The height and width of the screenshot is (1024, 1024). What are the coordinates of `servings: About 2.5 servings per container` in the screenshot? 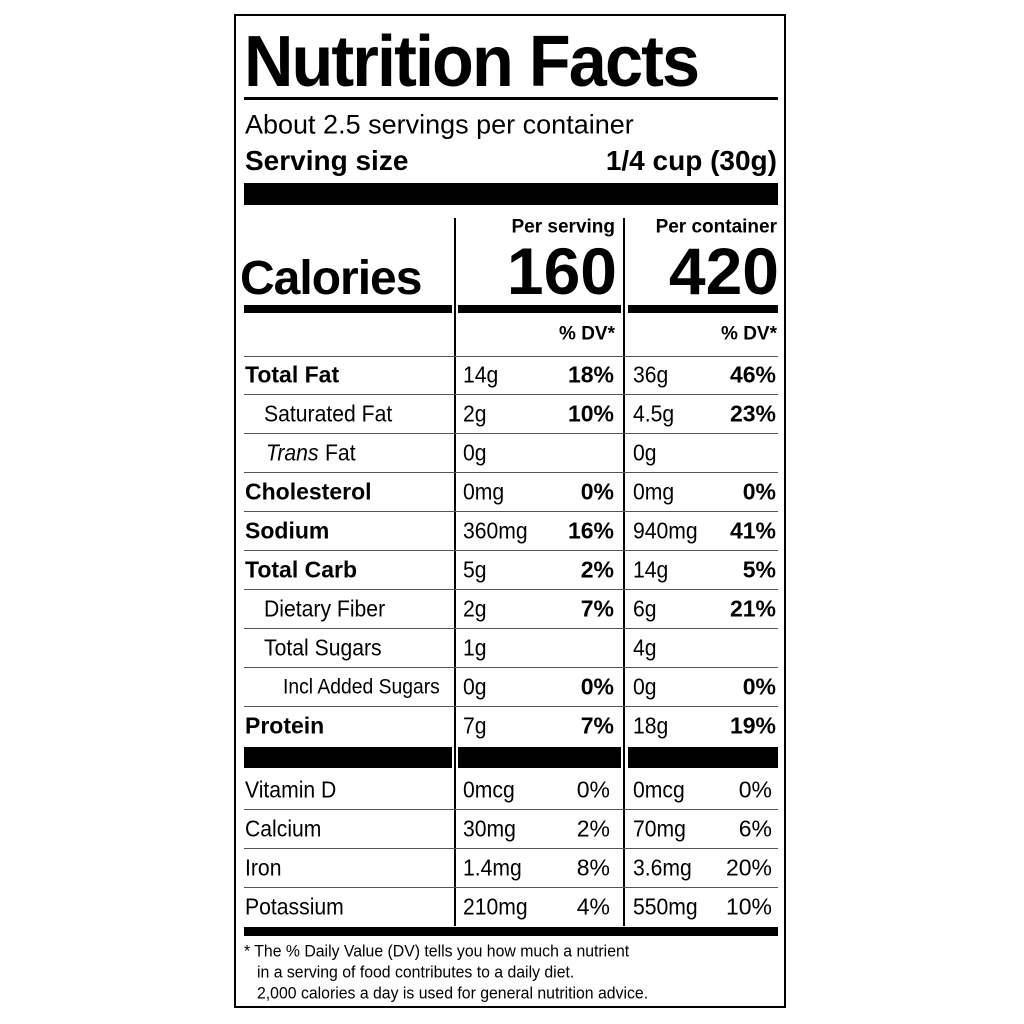 It's located at (439, 124).